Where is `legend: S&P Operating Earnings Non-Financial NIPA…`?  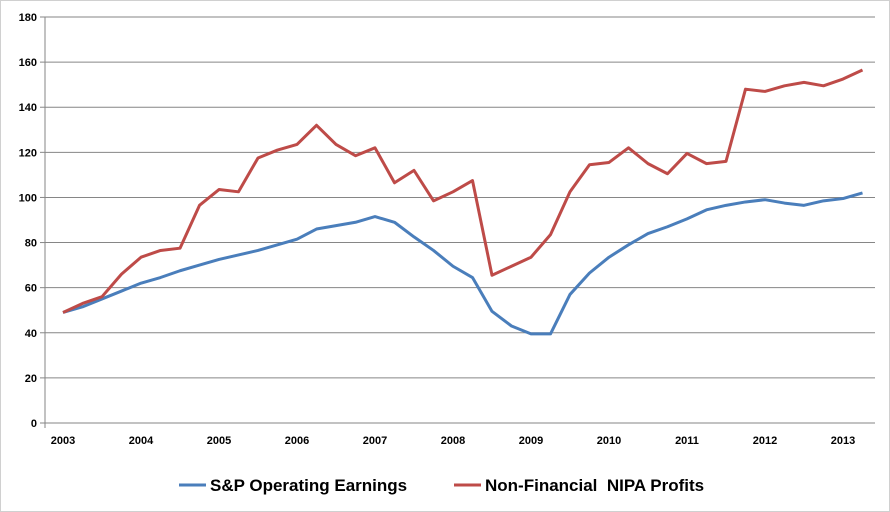
legend: S&P Operating Earnings Non-Financial NIPA… is located at coordinates (441, 485).